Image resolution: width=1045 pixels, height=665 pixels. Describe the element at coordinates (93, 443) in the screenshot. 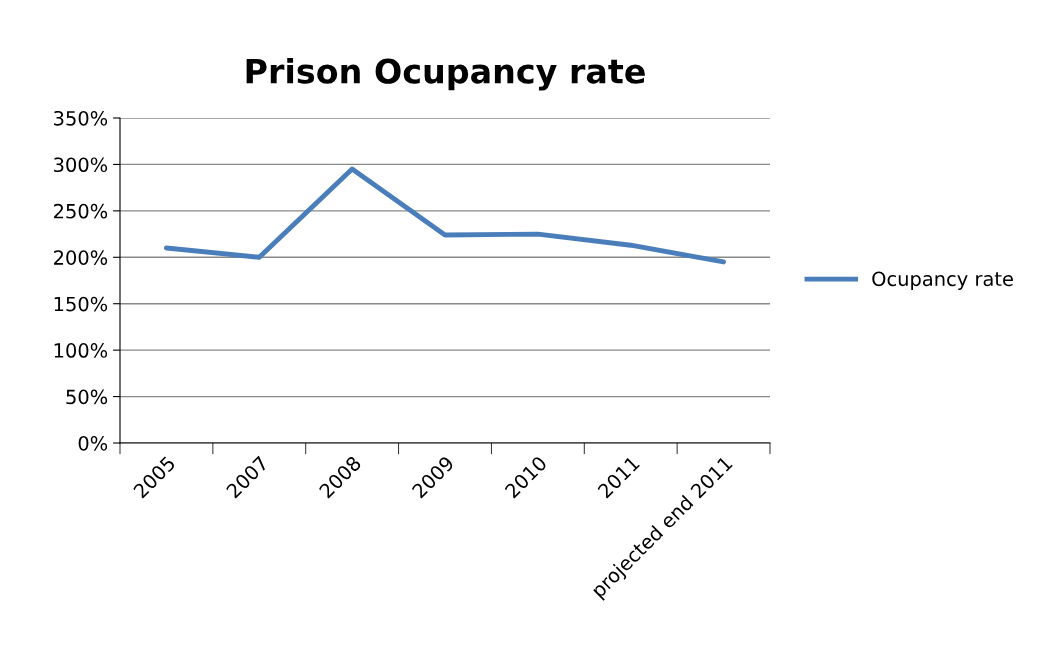

I see `y-tick-label: 0%` at that location.